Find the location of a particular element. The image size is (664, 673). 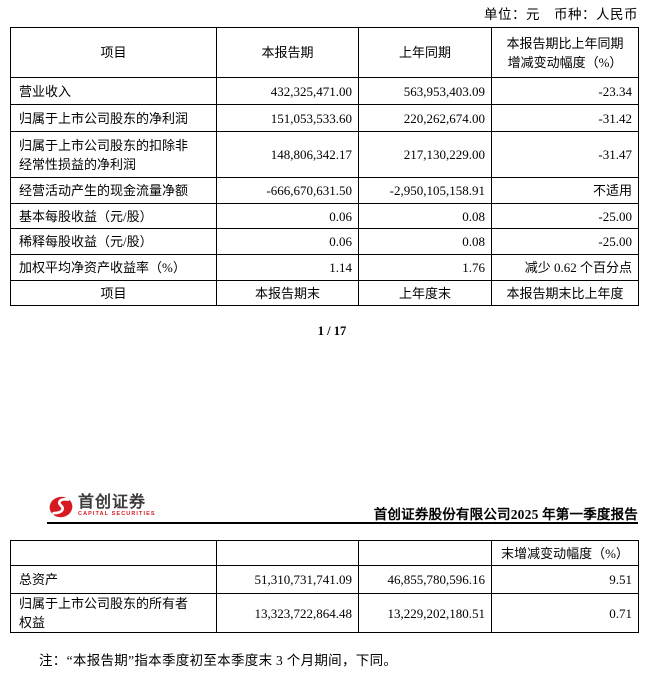

cell-item: 基本每股收益（元/股） is located at coordinates (113, 216).